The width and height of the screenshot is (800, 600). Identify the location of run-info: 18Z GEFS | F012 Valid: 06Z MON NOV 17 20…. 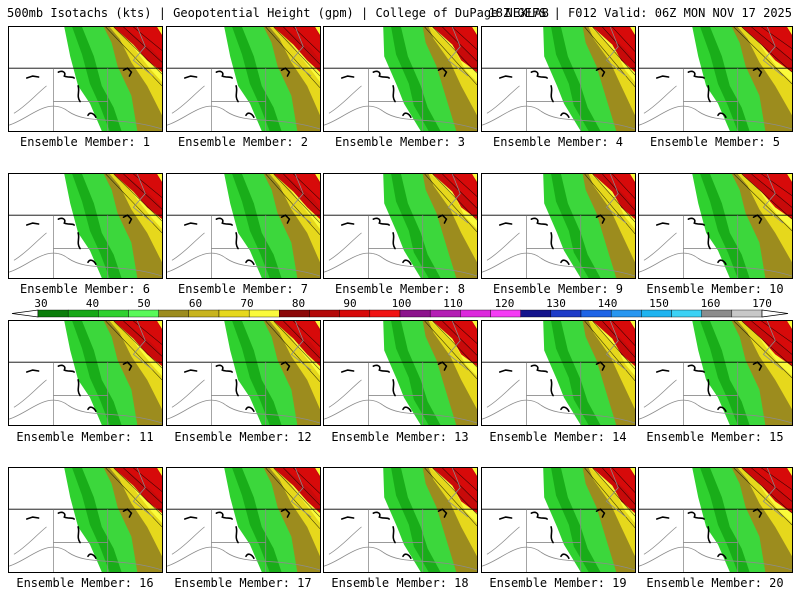
(640, 13).